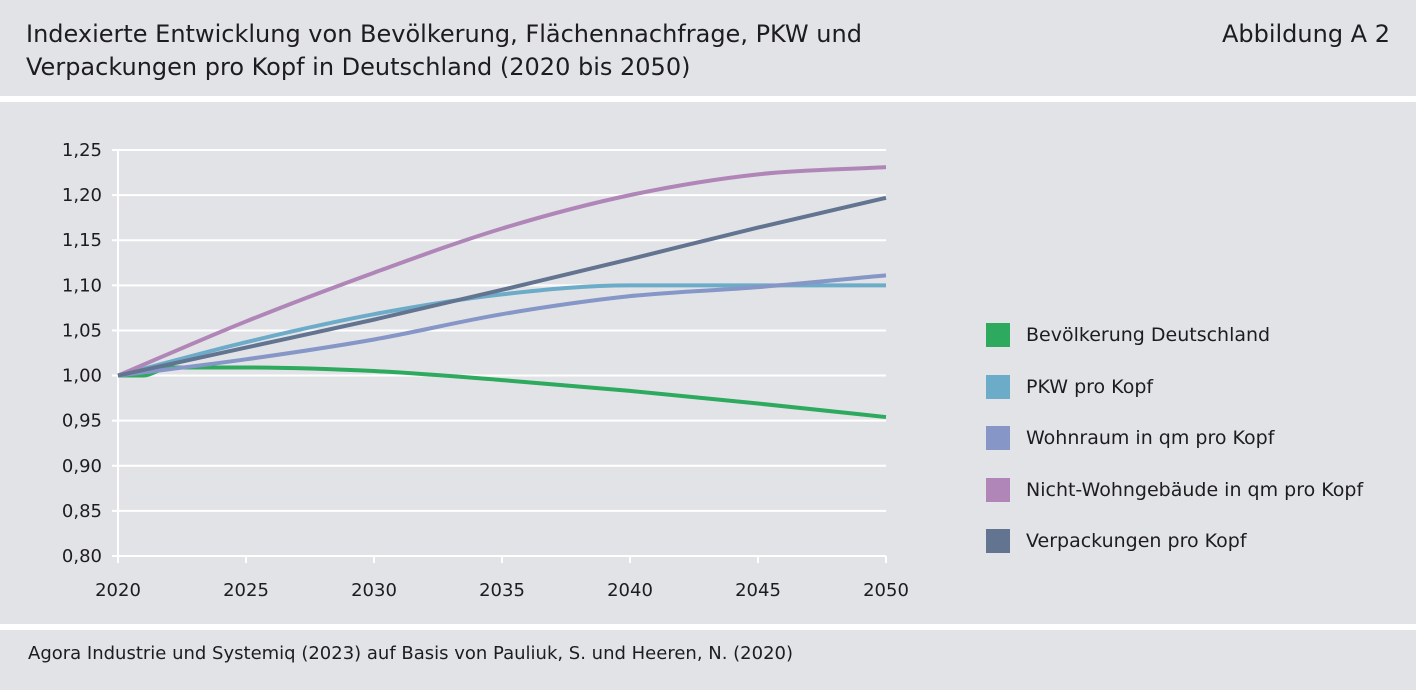 The height and width of the screenshot is (690, 1416). I want to click on x-axis-ticks: 2020 2025 2030 2035 2040 2045 2050, so click(502, 578).